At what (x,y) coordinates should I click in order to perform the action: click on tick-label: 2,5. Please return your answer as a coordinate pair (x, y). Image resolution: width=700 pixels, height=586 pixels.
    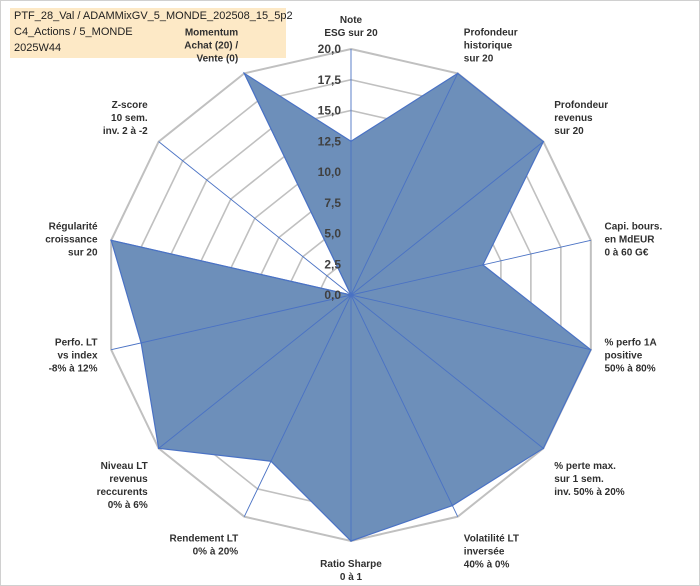
    Looking at the image, I should click on (332, 264).